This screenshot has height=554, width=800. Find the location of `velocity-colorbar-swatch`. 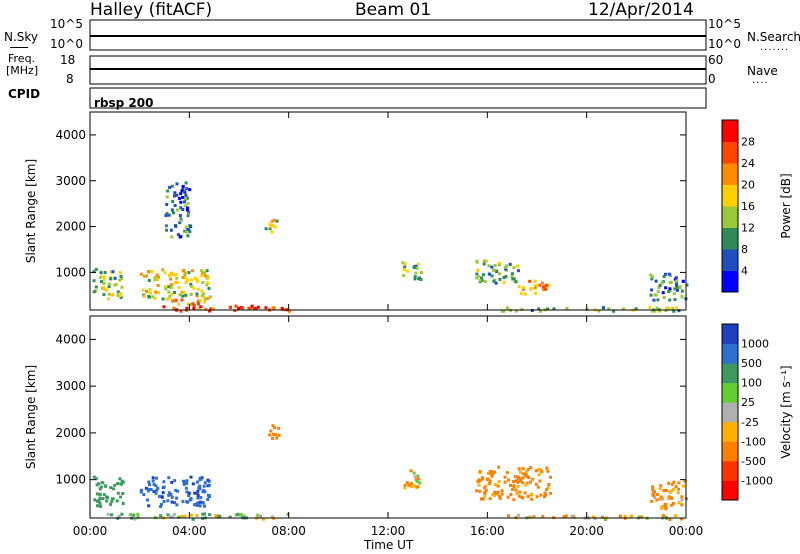

velocity-colorbar-swatch is located at coordinates (730, 412).